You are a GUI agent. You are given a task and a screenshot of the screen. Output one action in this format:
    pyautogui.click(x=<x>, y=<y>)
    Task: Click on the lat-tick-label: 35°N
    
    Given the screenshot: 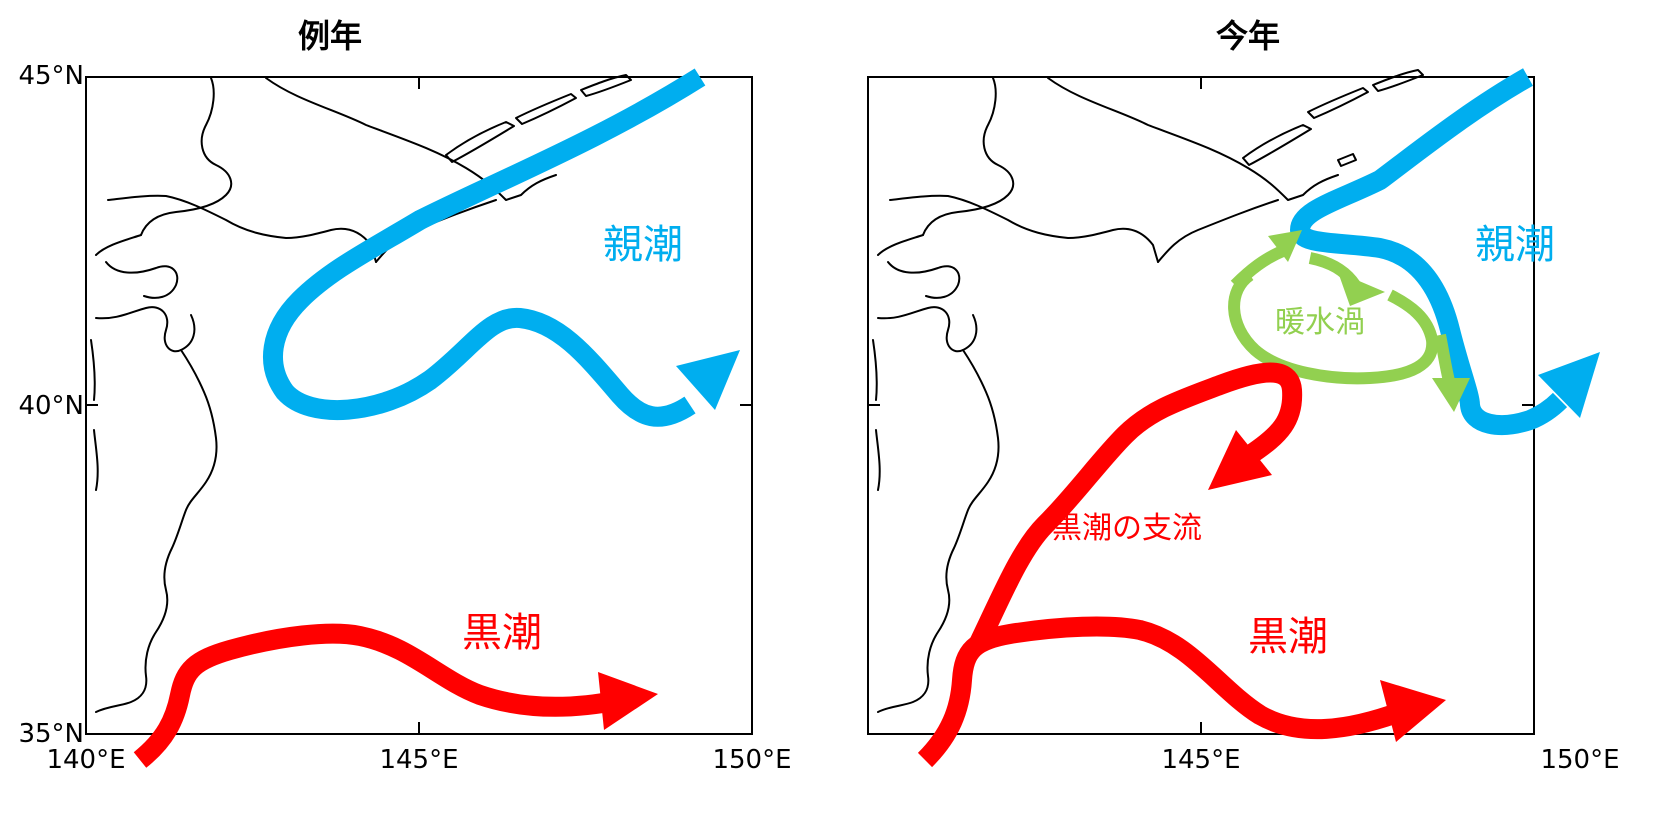 What is the action you would take?
    pyautogui.click(x=51, y=734)
    